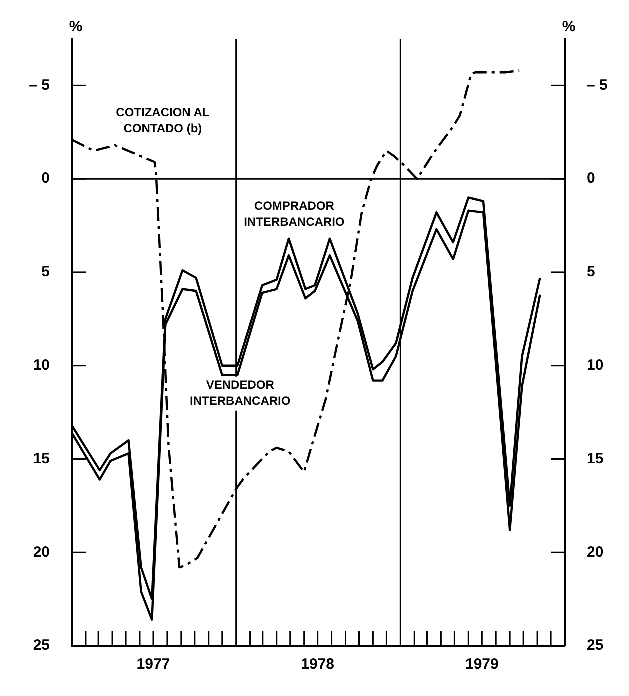 Image resolution: width=629 pixels, height=696 pixels. Describe the element at coordinates (595, 365) in the screenshot. I see `y2-tick-label: 10` at that location.